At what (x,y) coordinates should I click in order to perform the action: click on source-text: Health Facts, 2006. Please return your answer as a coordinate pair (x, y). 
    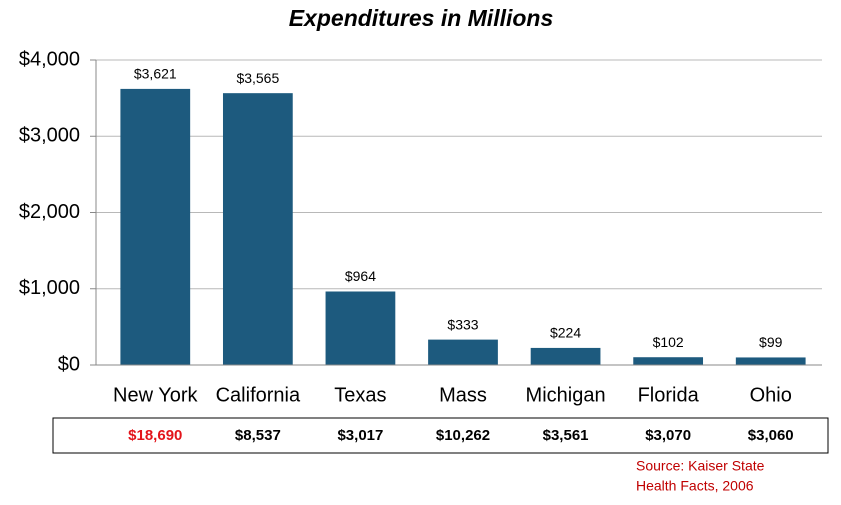
    Looking at the image, I should click on (695, 486).